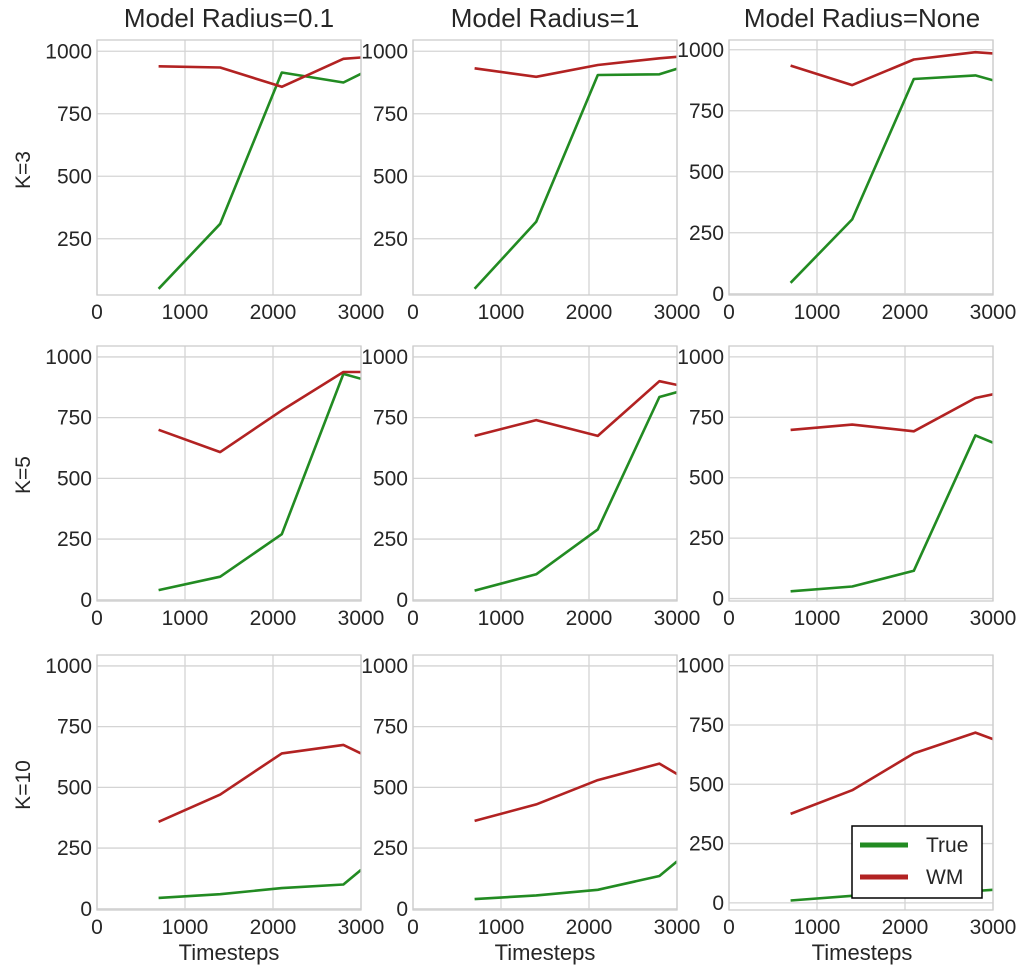 This screenshot has height=966, width=1022. What do you see at coordinates (862, 952) in the screenshot?
I see `x-axis-label-right: Timesteps` at bounding box center [862, 952].